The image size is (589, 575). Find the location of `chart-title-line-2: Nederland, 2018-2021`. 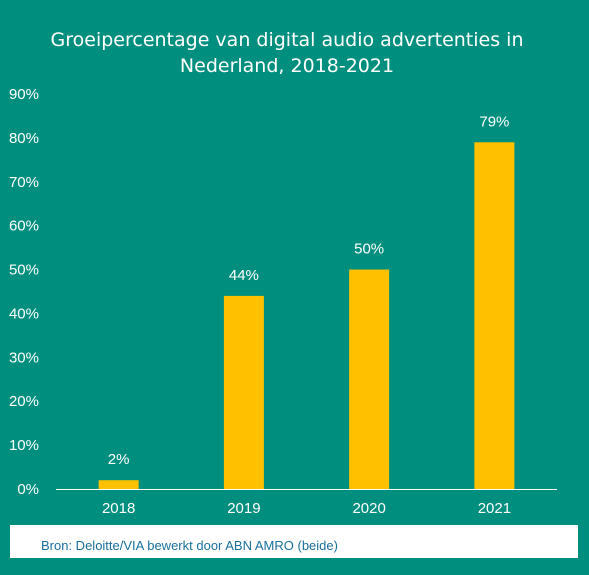

chart-title-line-2: Nederland, 2018-2021 is located at coordinates (287, 66).